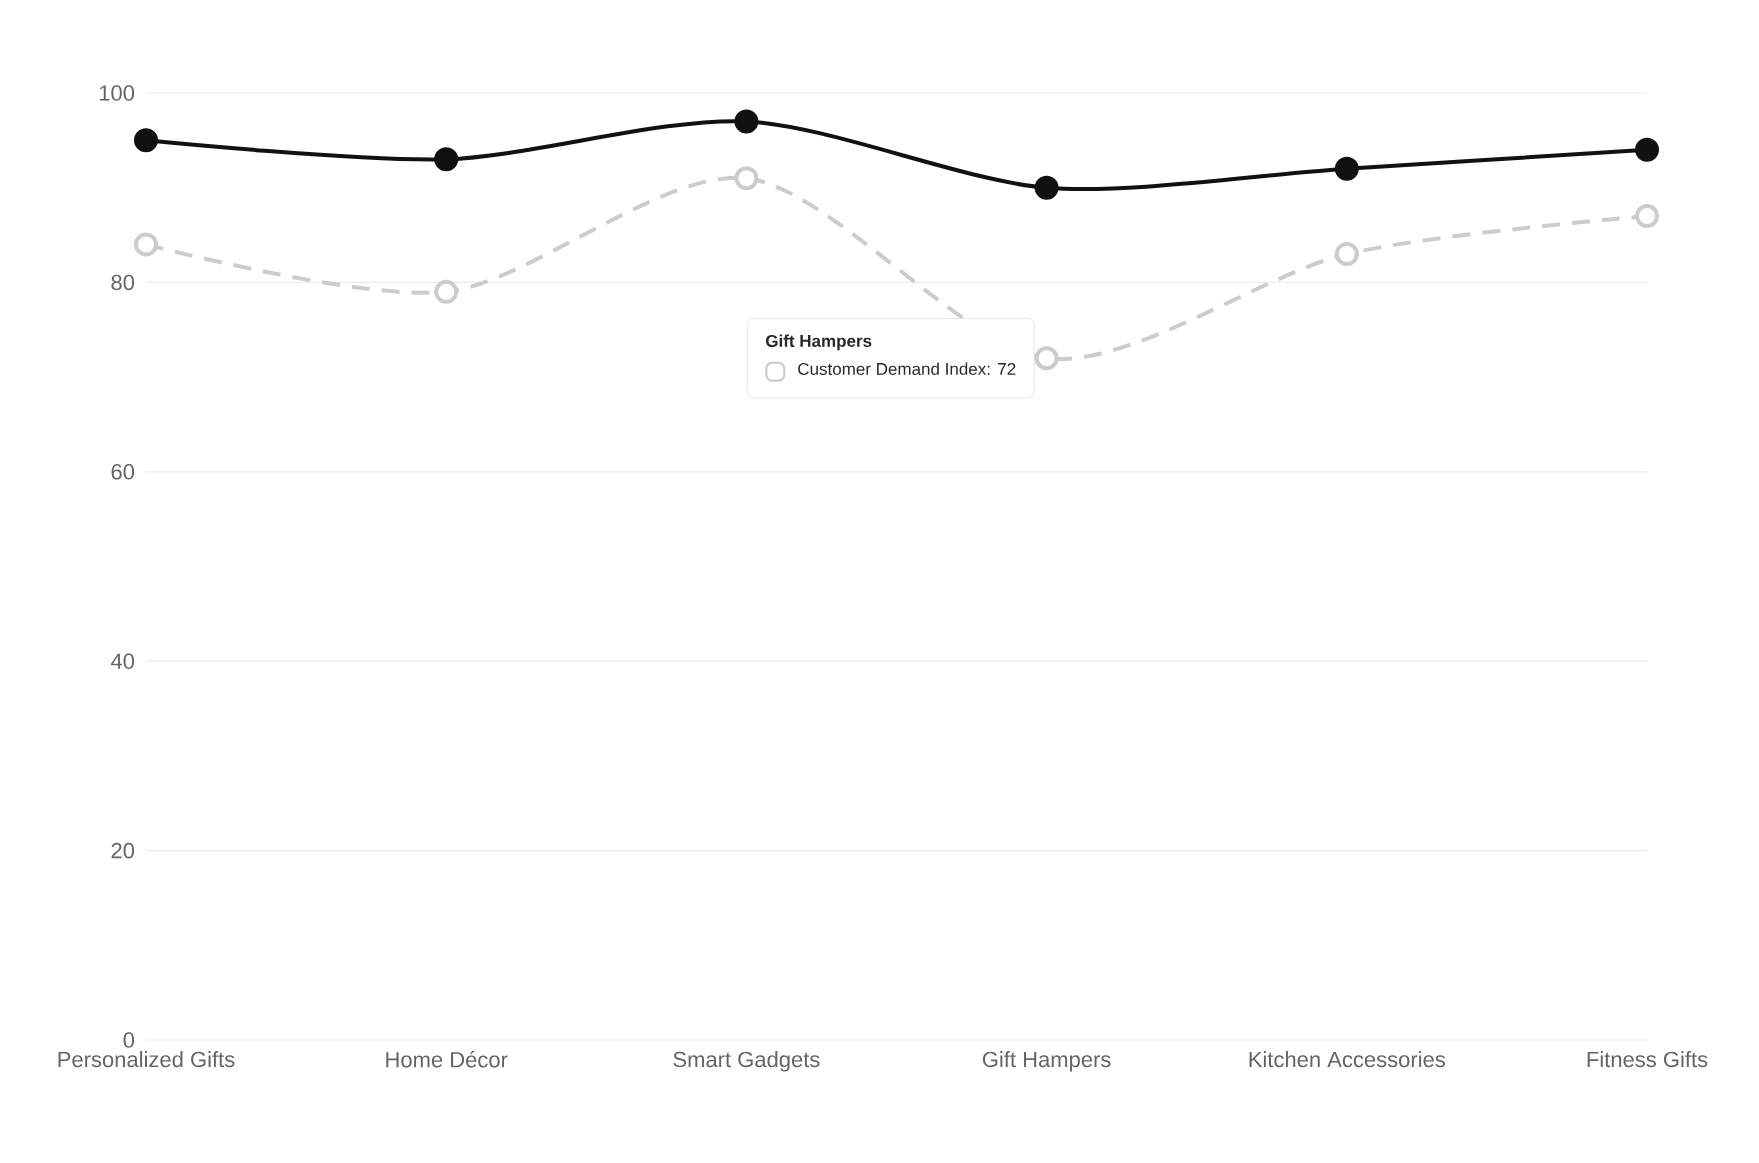  Describe the element at coordinates (123, 850) in the screenshot. I see `y-tick-label: 20` at that location.